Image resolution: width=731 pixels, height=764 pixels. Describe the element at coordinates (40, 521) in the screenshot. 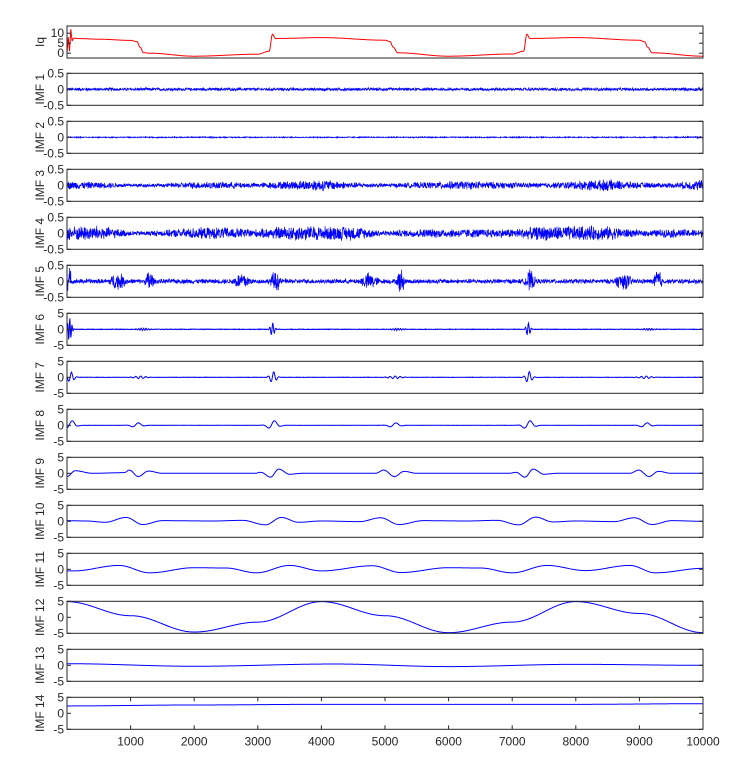

I see `imf-10-ylabel: IMF 10` at that location.